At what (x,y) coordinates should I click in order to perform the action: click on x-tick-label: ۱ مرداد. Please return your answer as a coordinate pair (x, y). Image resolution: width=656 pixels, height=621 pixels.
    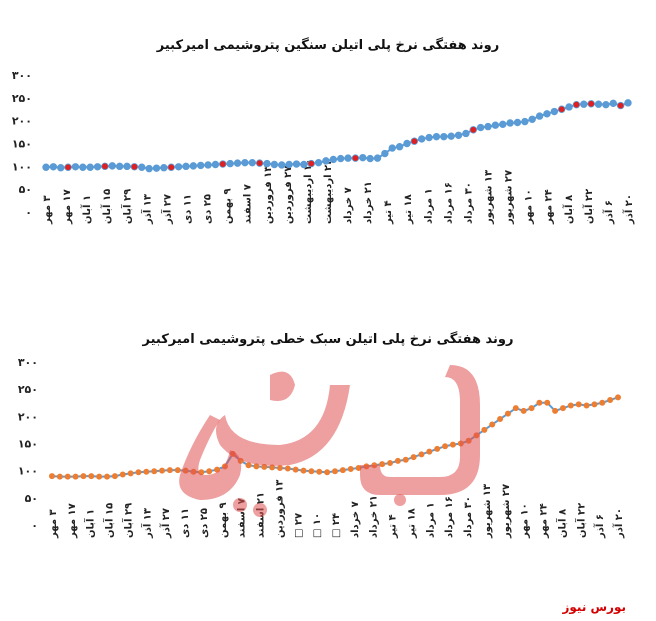
    Looking at the image, I should click on (428, 206).